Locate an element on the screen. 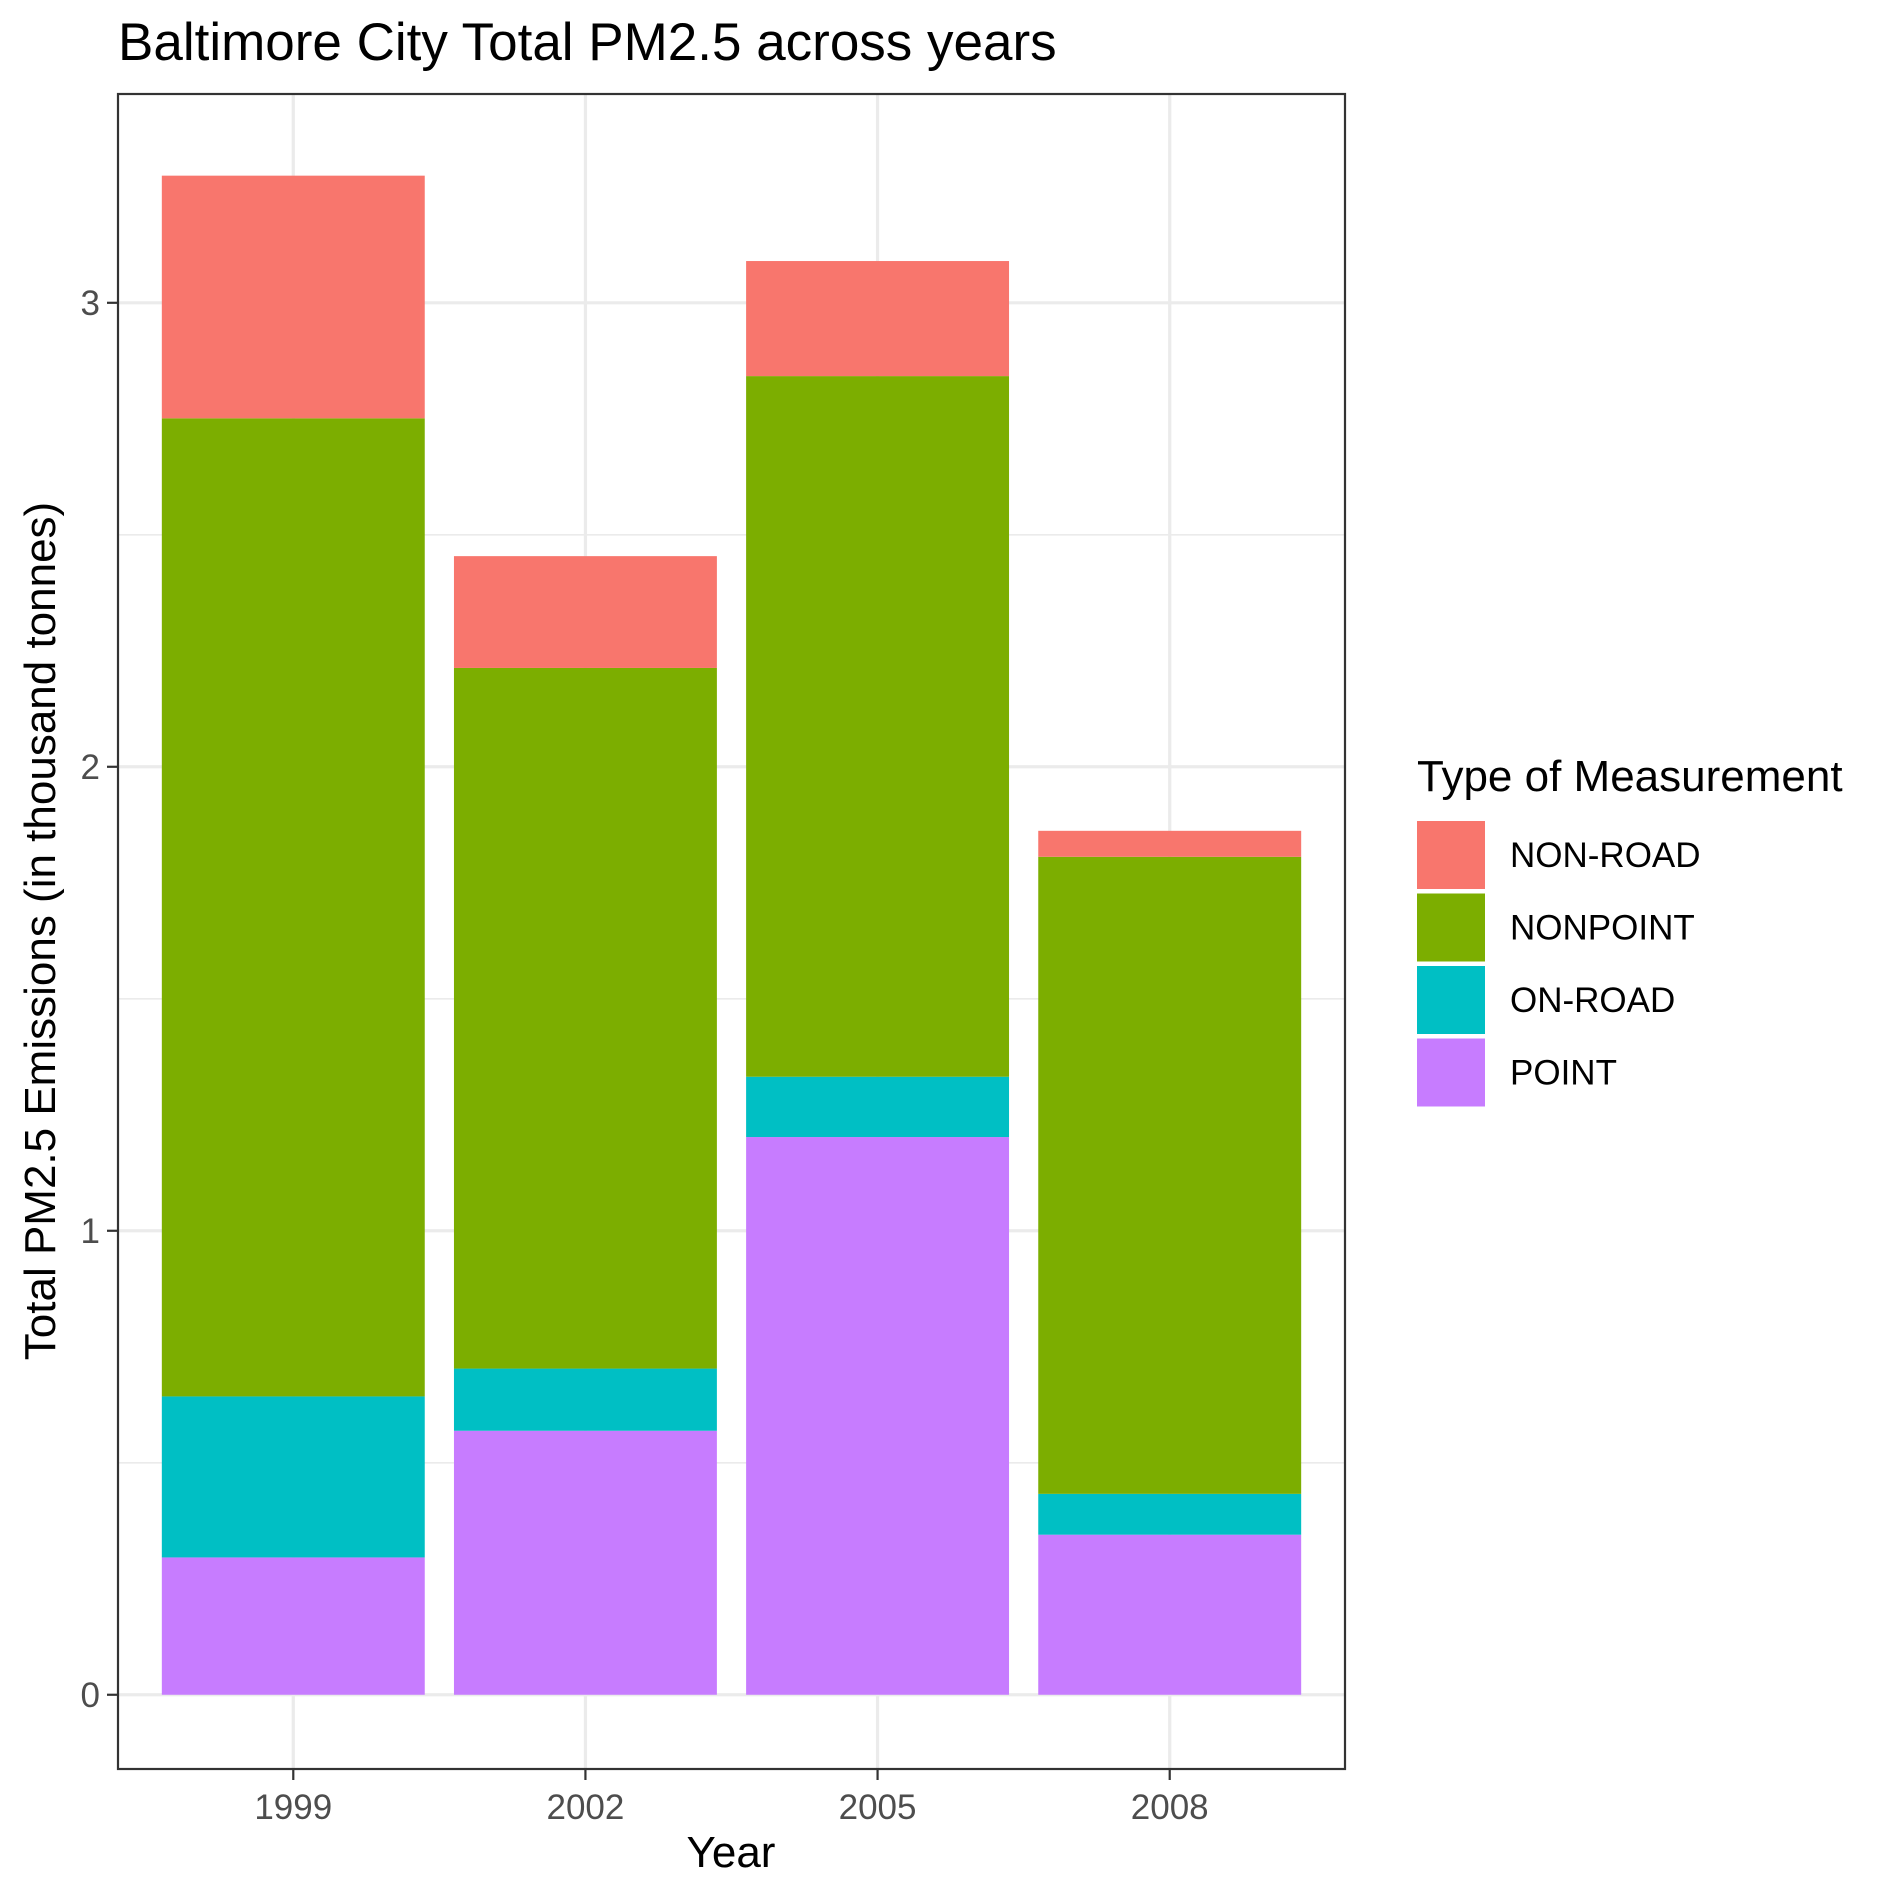 The image size is (1889, 1889). legend-label: NONPOINT is located at coordinates (1602, 928).